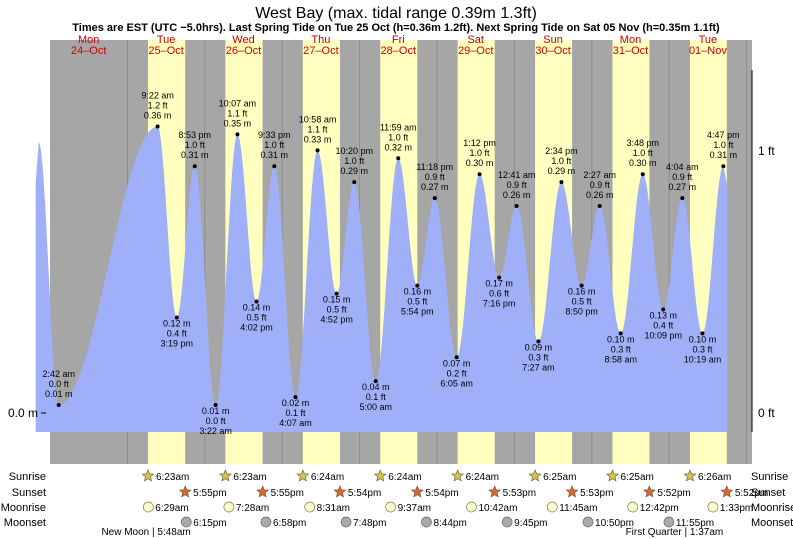  I want to click on tide-label: 11:18 pm, so click(434, 167).